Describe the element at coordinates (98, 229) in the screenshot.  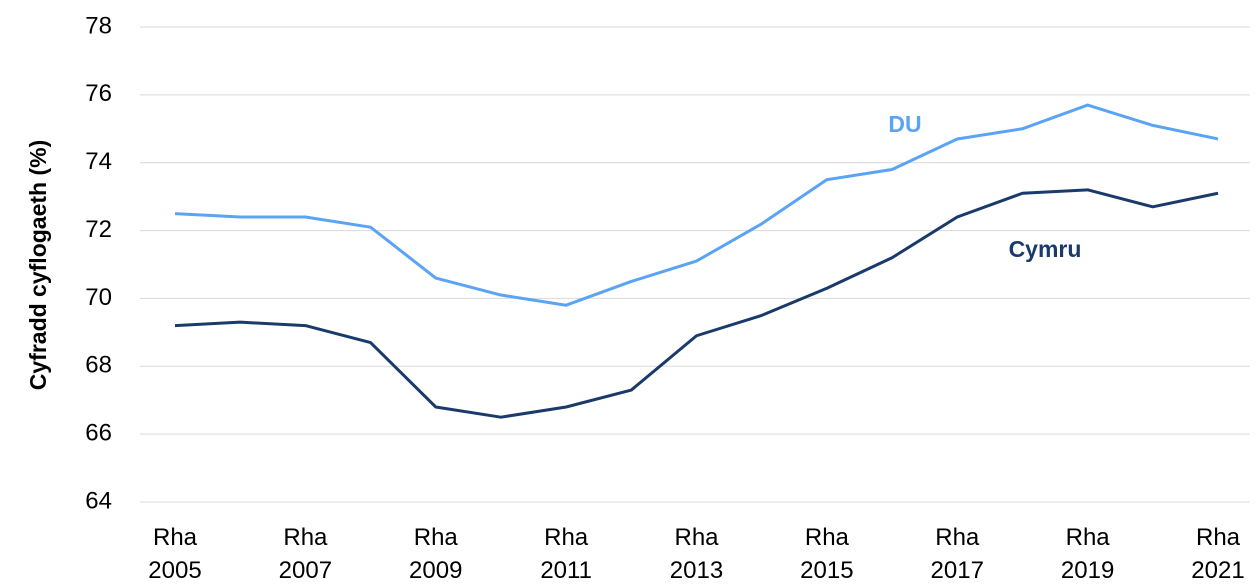
I see `y-tick-label: 72` at that location.